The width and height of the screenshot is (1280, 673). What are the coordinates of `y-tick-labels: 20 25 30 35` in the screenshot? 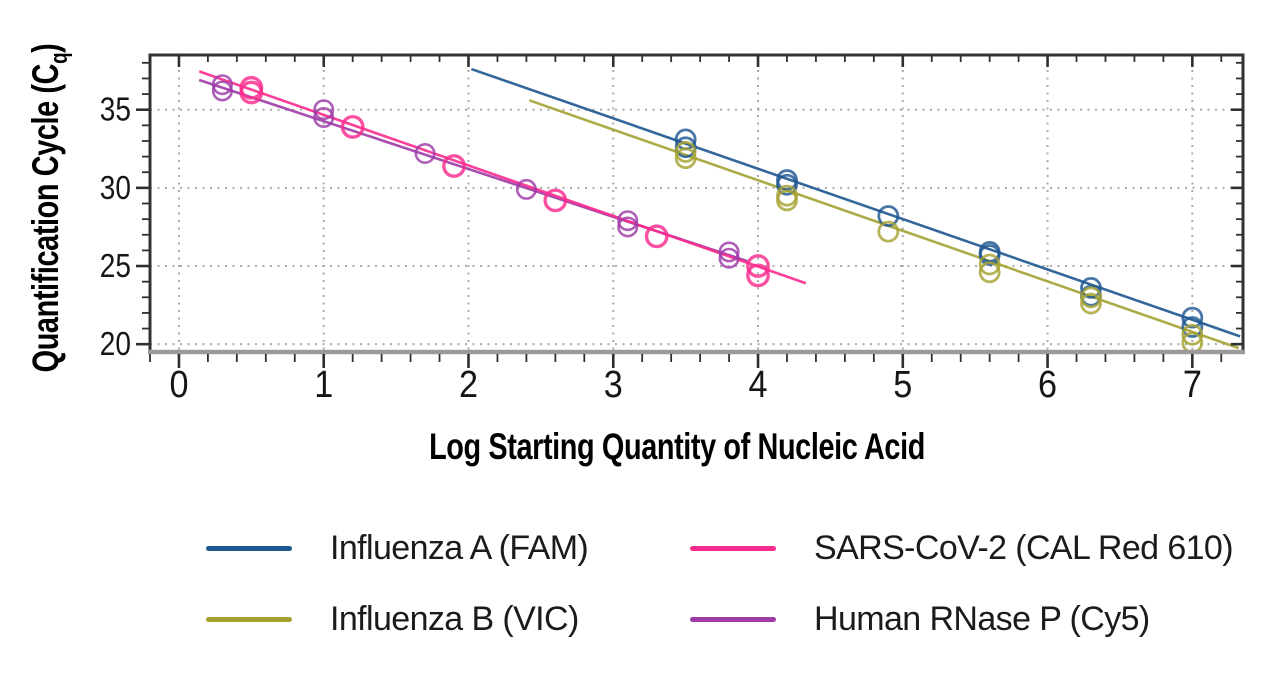 It's located at (115, 227).